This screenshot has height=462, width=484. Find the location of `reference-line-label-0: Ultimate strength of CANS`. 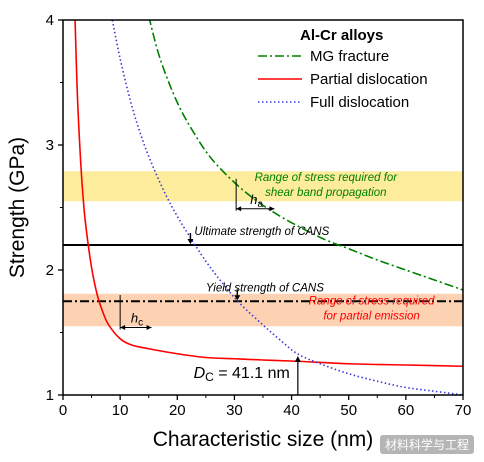

reference-line-label-0: Ultimate strength of CANS is located at coordinates (261, 232).